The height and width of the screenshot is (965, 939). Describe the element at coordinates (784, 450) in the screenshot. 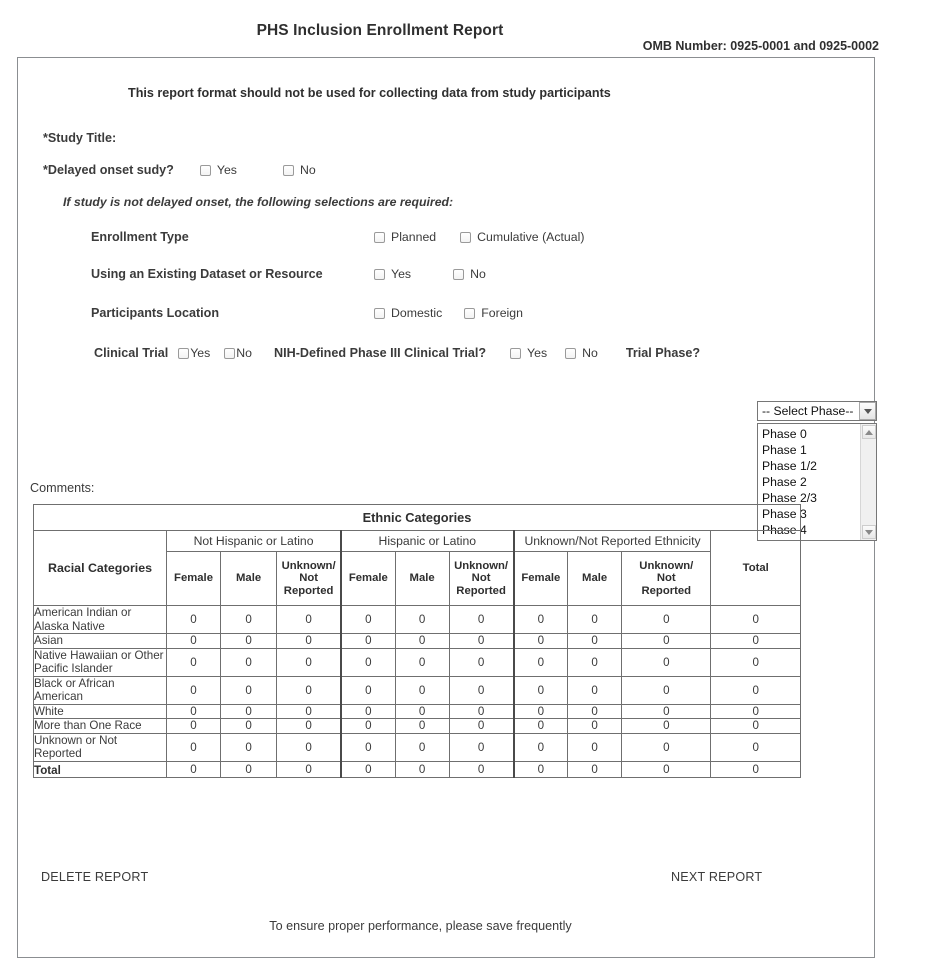

I see `option-item: Phase 1` at that location.